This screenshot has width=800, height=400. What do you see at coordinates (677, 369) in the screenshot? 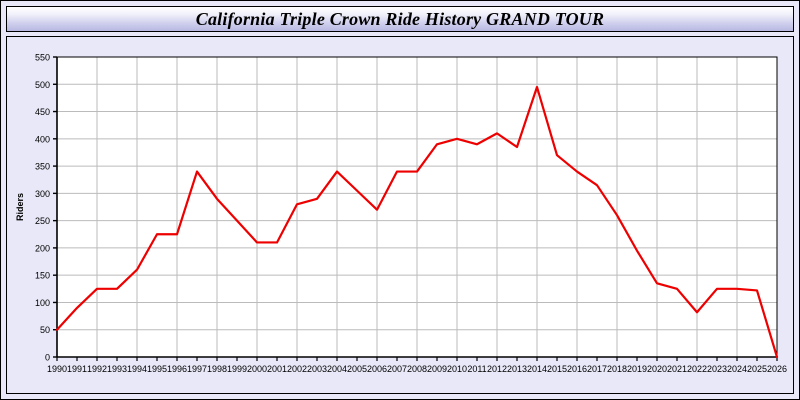
I see `x-tick-label: 2021` at bounding box center [677, 369].